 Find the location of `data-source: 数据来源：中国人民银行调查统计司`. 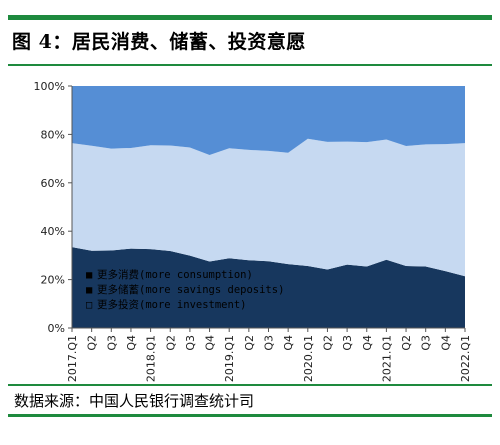

data-source: 数据来源：中国人民银行调查统计司 is located at coordinates (134, 401).